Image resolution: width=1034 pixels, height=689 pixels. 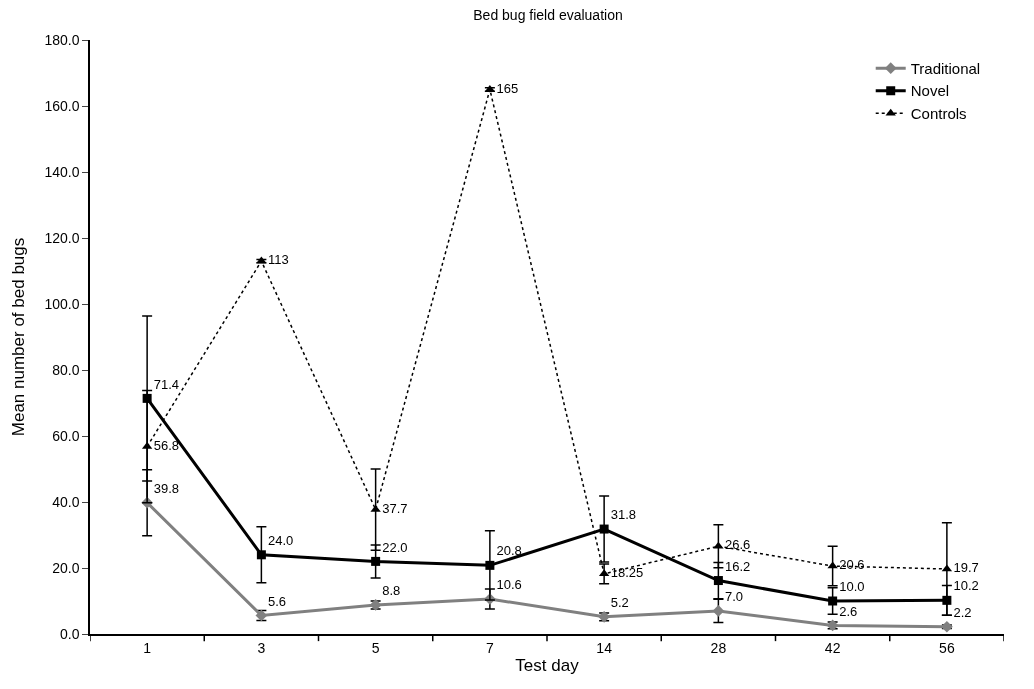 What do you see at coordinates (489, 647) in the screenshot?
I see `x-tick-label: 7` at bounding box center [489, 647].